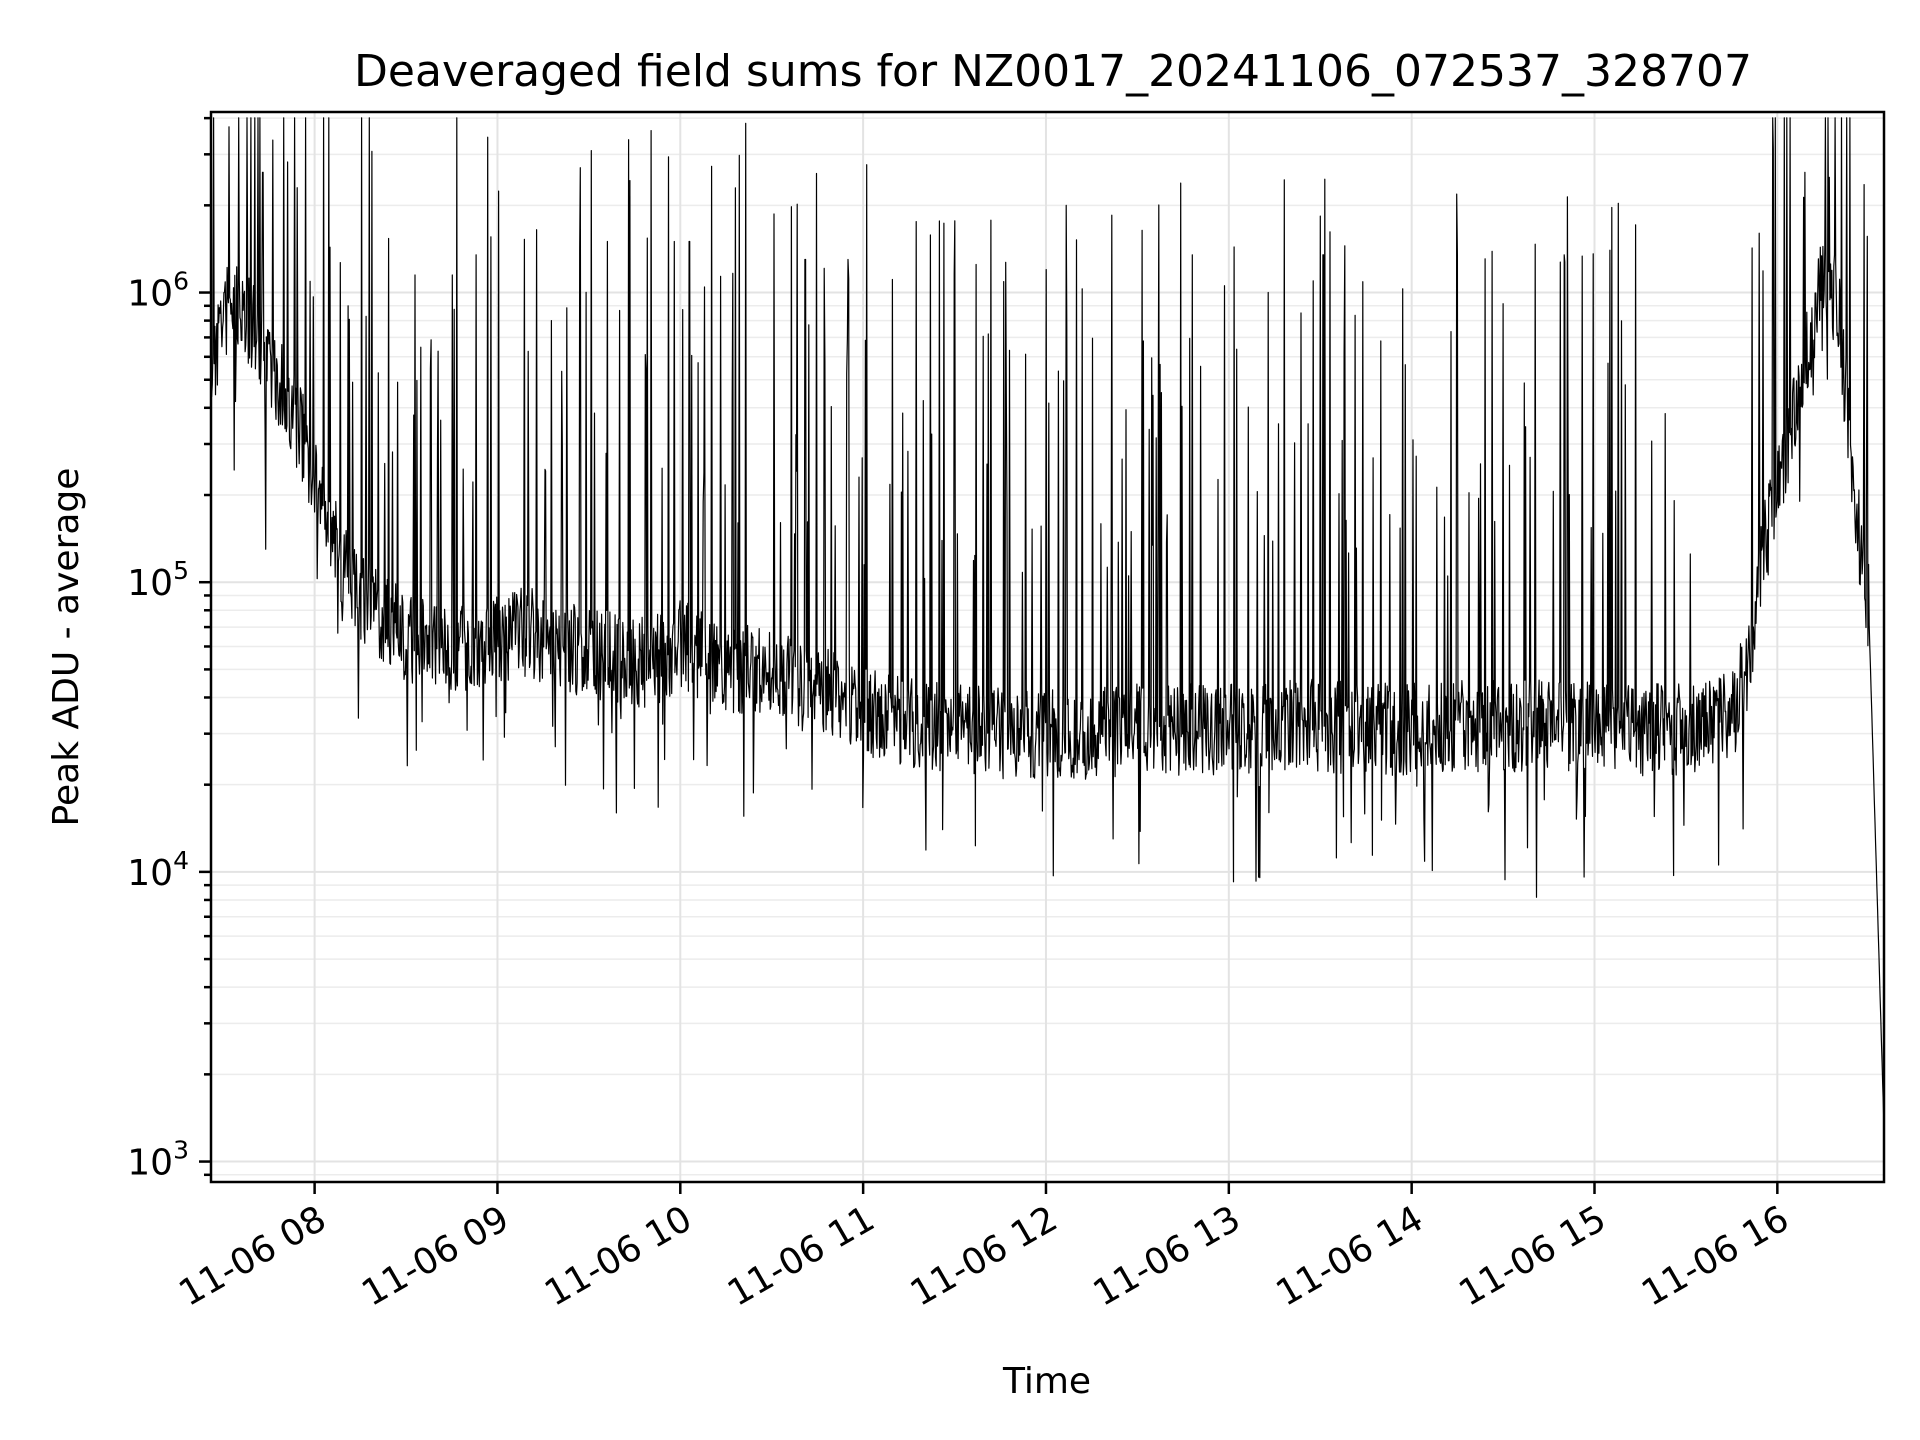 The height and width of the screenshot is (1440, 1920). I want to click on x-tick-label: 11-06 15, so click(1532, 1256).